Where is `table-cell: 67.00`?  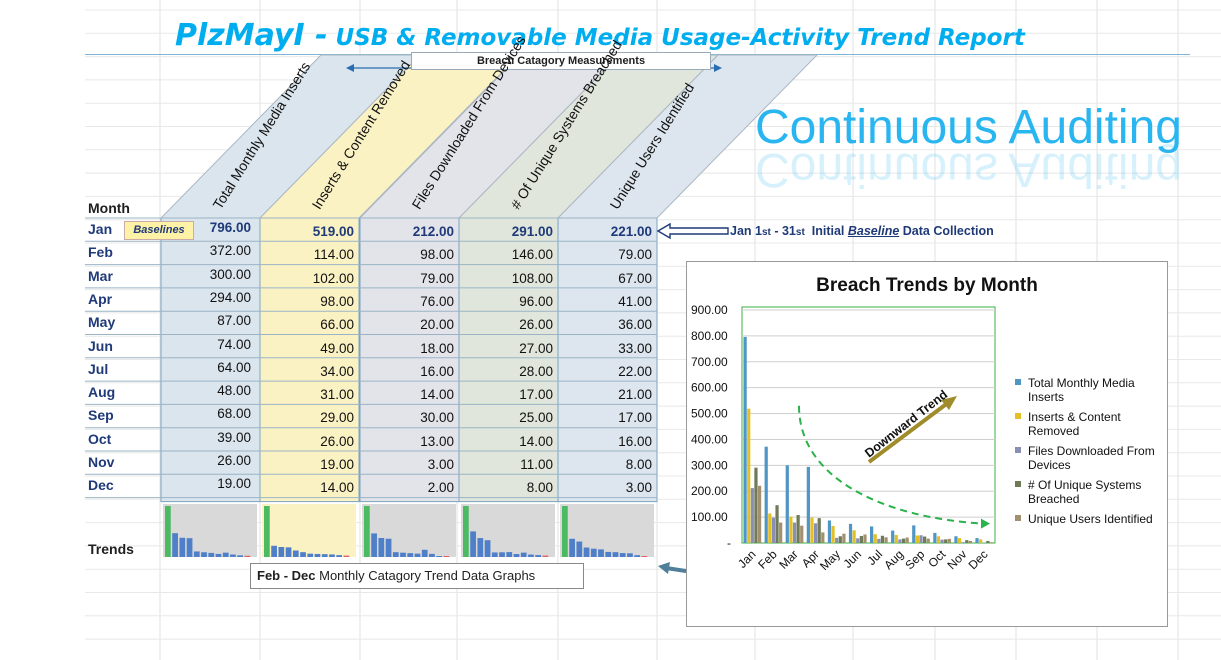 table-cell: 67.00 is located at coordinates (635, 278).